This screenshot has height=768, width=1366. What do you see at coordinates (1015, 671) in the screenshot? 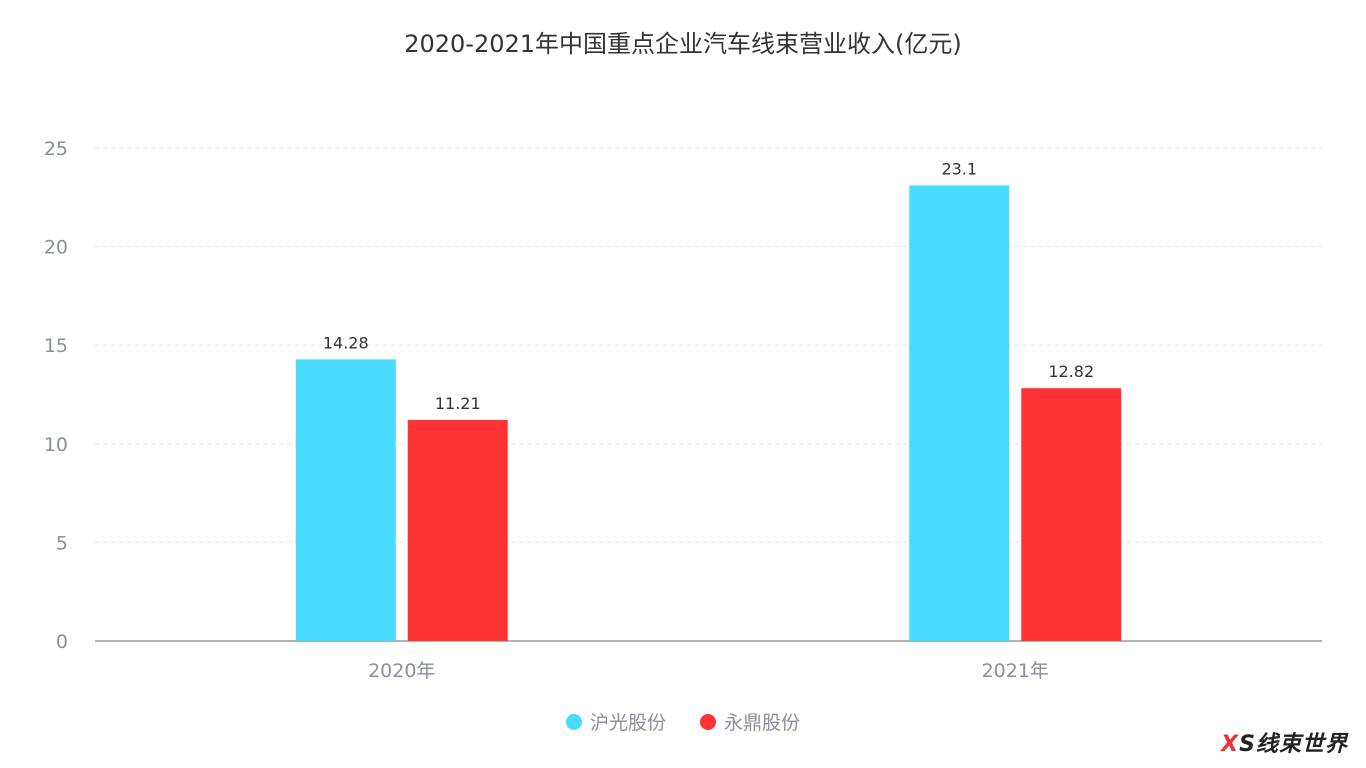
I see `x-tick-label: 2021年` at bounding box center [1015, 671].